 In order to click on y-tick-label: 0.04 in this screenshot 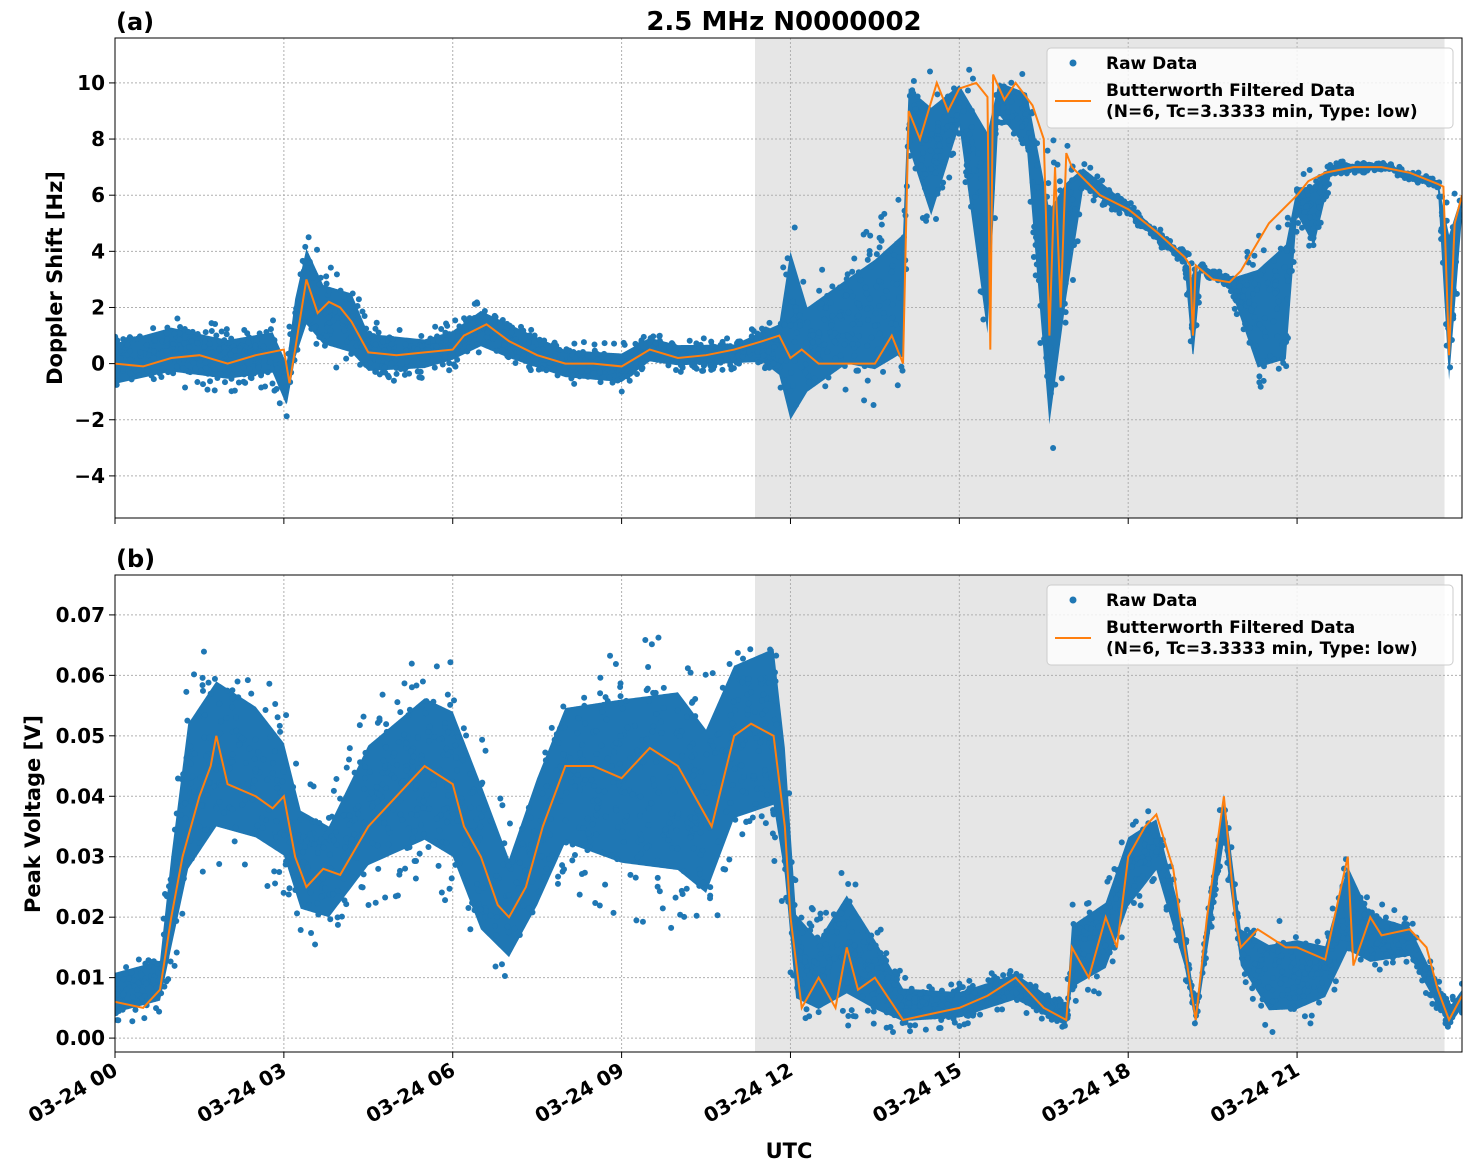, I will do `click(80, 796)`.